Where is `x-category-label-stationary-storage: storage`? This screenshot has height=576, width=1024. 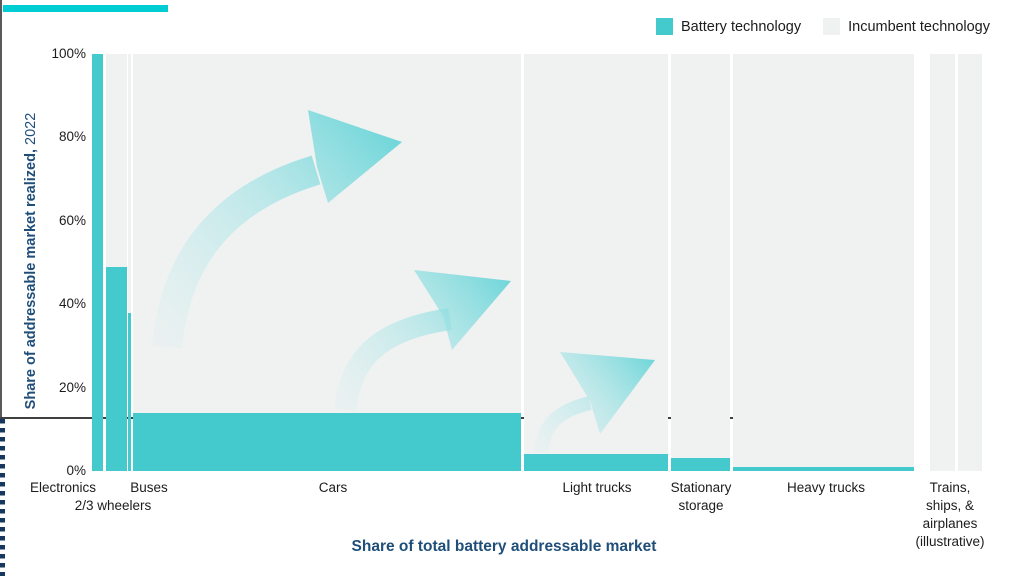
x-category-label-stationary-storage: storage is located at coordinates (701, 505).